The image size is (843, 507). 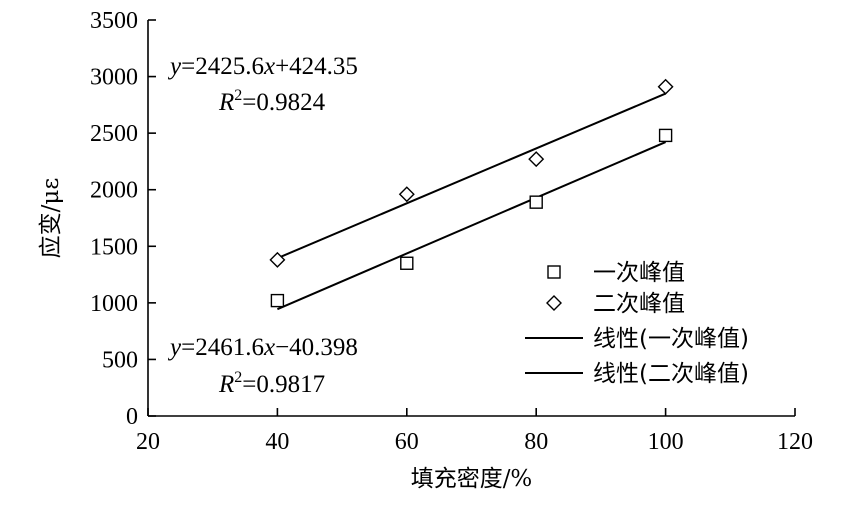 What do you see at coordinates (114, 78) in the screenshot?
I see `y-tick-label: 3000` at bounding box center [114, 78].